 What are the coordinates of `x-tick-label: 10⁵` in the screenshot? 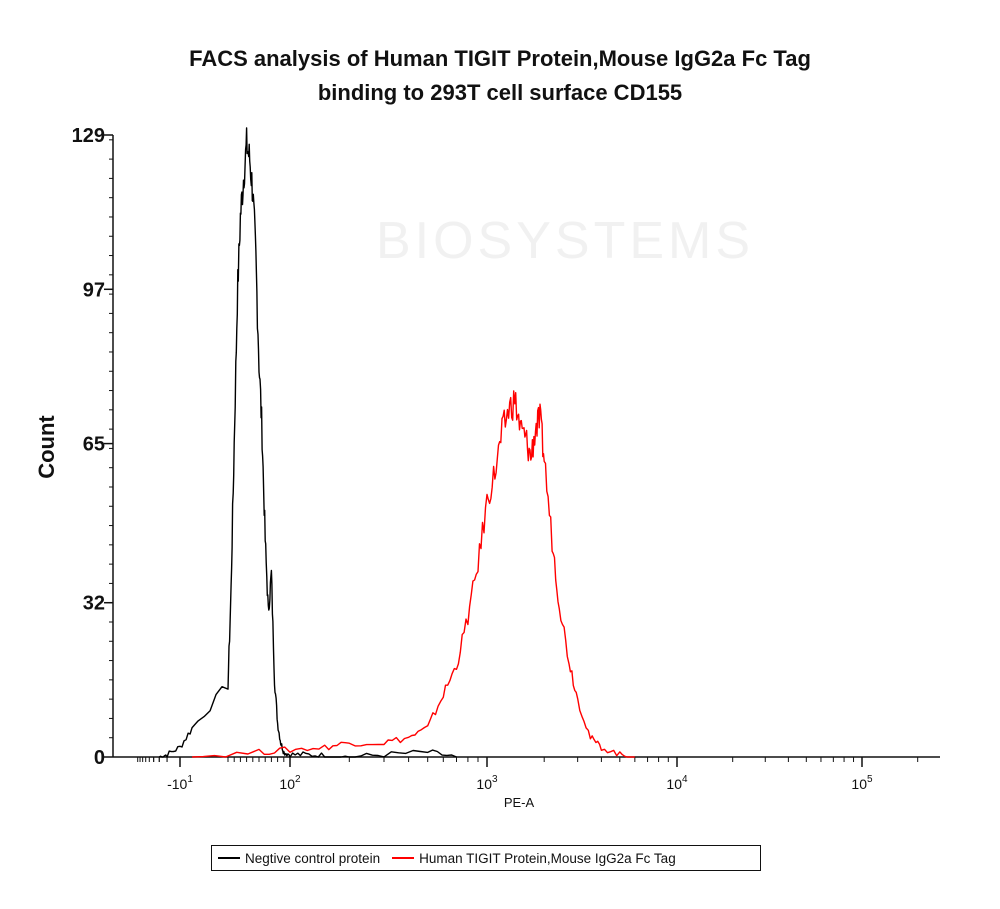 It's located at (862, 783).